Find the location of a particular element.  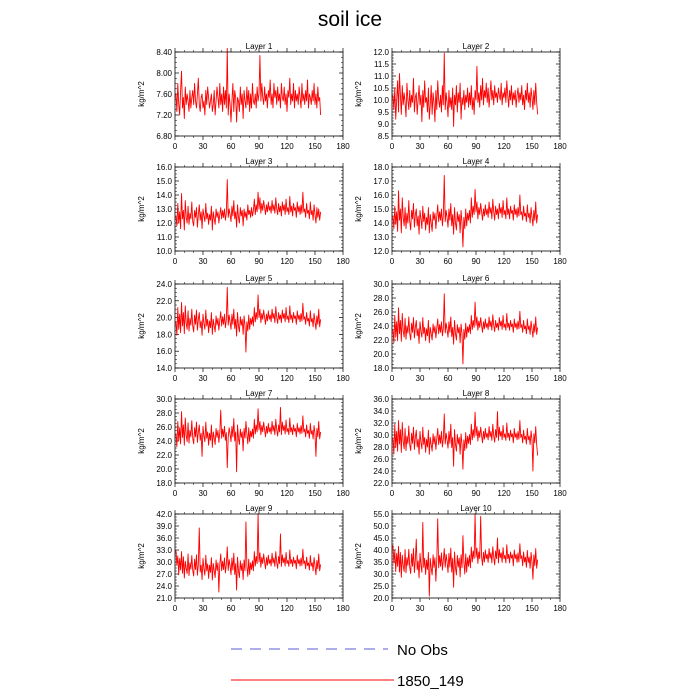

y-tick-label: 8.40 is located at coordinates (164, 52).